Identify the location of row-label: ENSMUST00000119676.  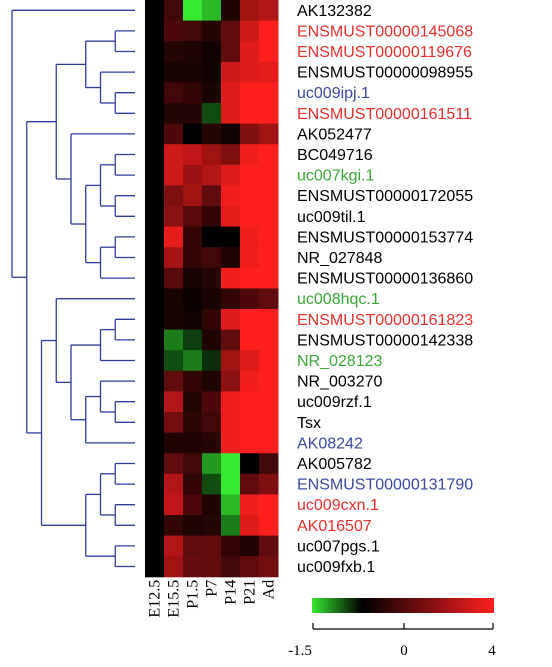
(384, 52).